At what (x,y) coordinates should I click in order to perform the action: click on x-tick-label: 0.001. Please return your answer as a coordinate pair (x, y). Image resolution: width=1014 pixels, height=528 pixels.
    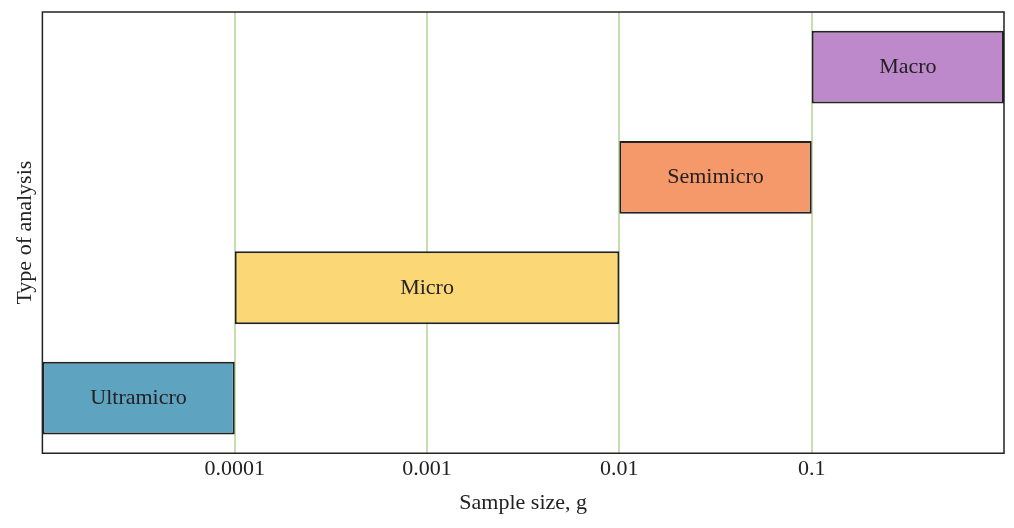
    Looking at the image, I should click on (427, 468).